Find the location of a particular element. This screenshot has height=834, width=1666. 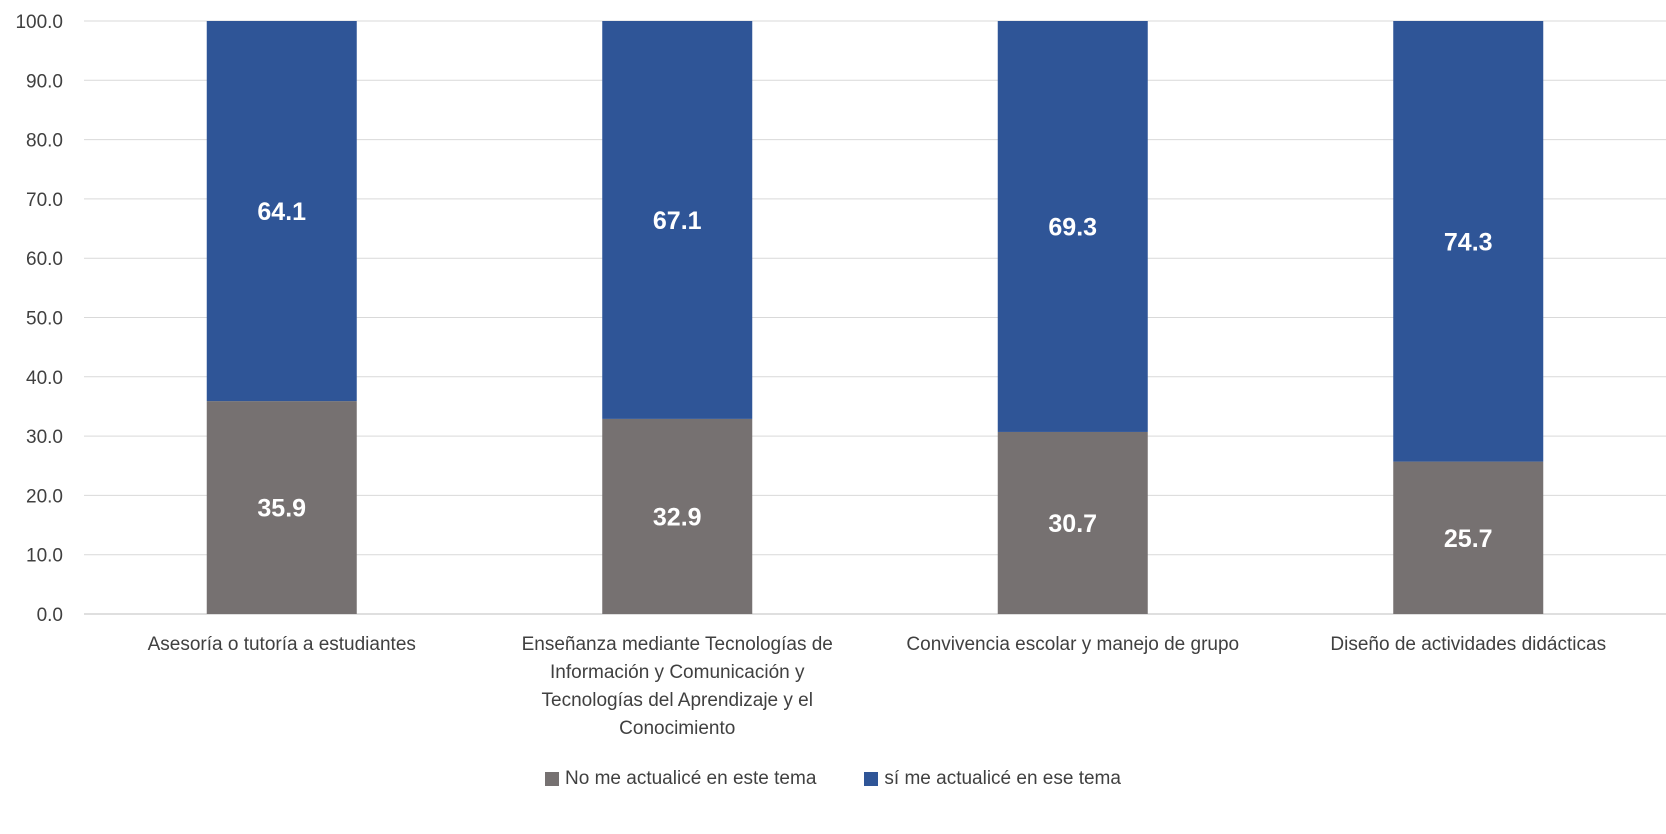

data-label: 30.7 is located at coordinates (1072, 524).